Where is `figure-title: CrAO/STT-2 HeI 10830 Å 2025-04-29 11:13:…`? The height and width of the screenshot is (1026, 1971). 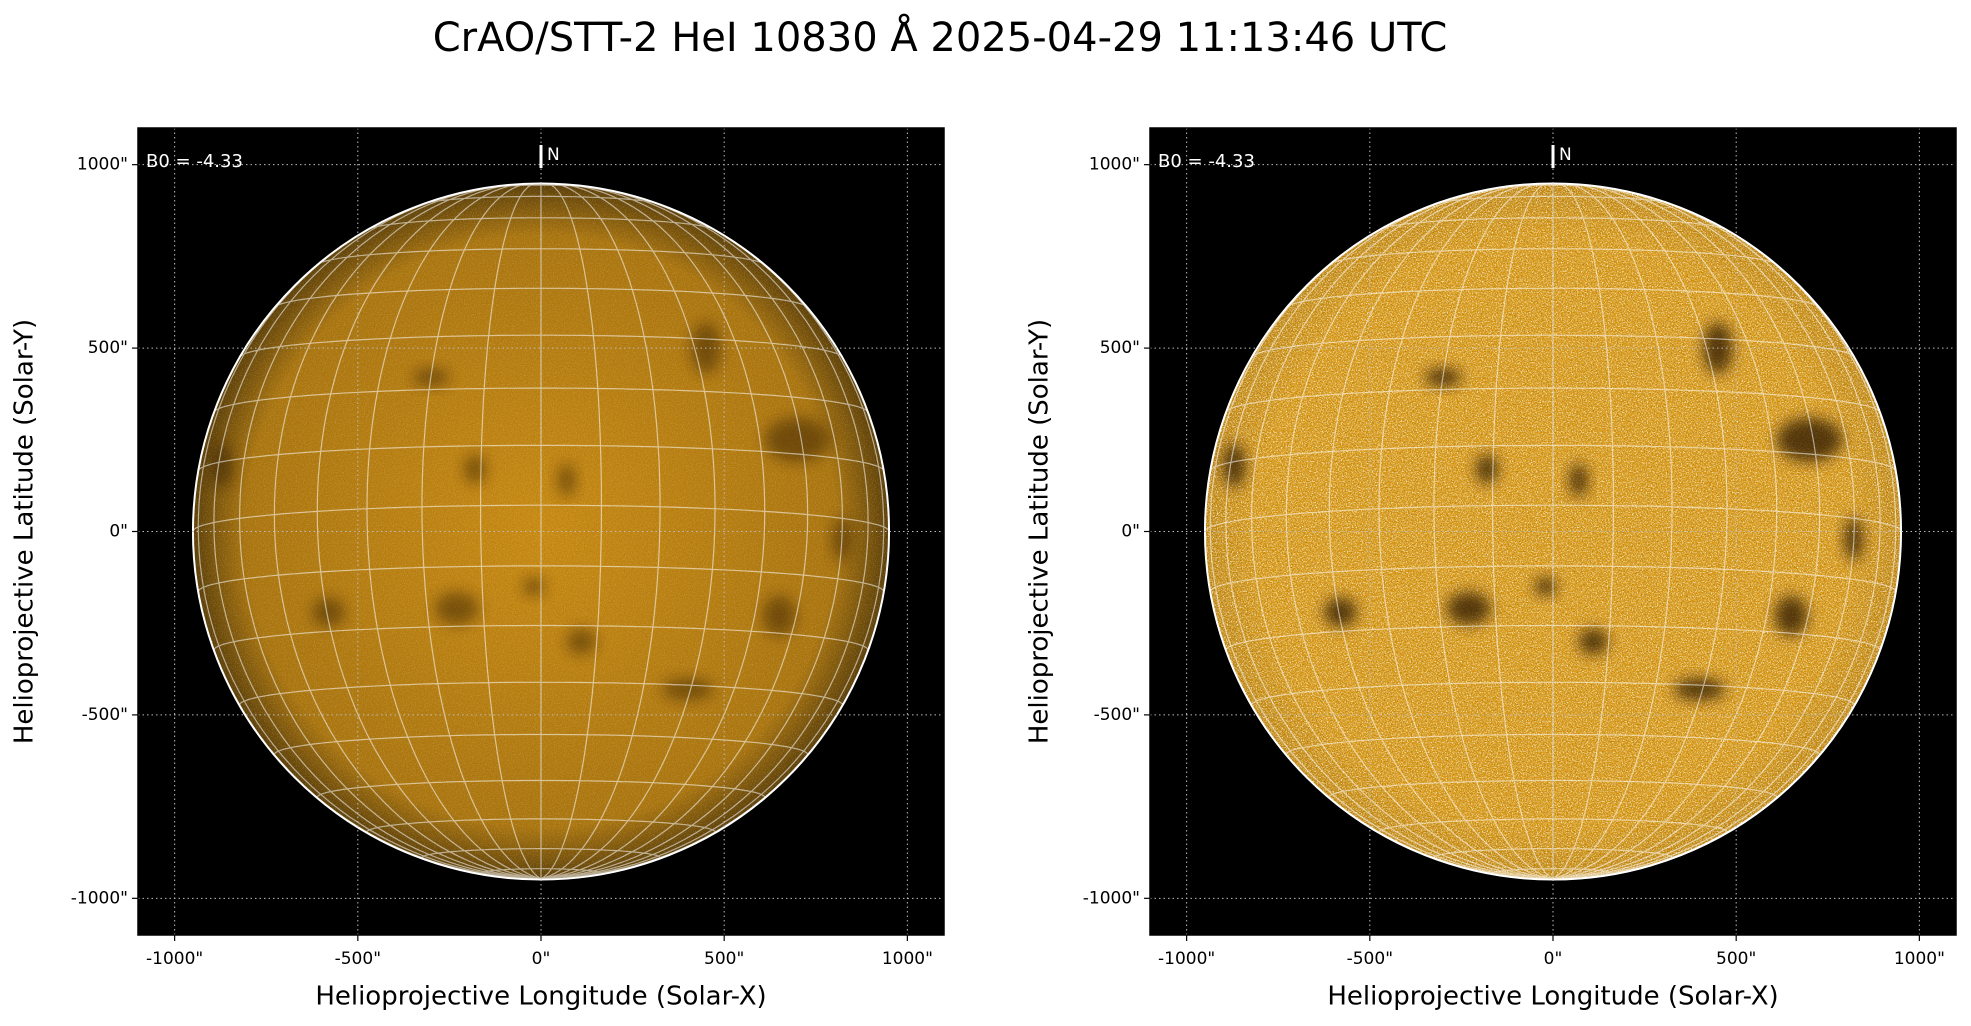 figure-title: CrAO/STT-2 HeI 10830 Å 2025-04-29 11:13:… is located at coordinates (940, 37).